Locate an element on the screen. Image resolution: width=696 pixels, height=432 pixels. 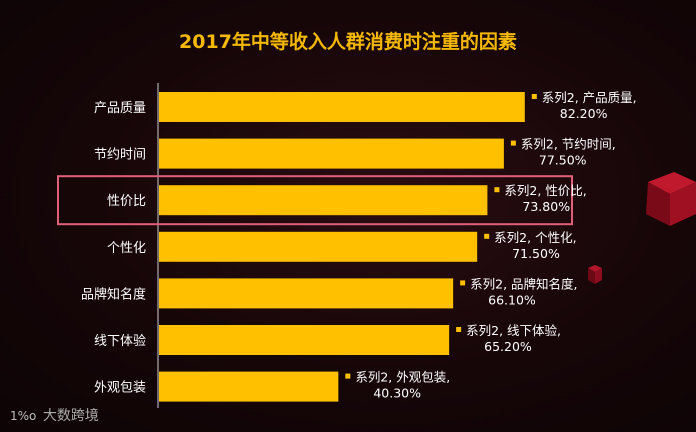
watermark-text: 大数跨境 is located at coordinates (70, 416).